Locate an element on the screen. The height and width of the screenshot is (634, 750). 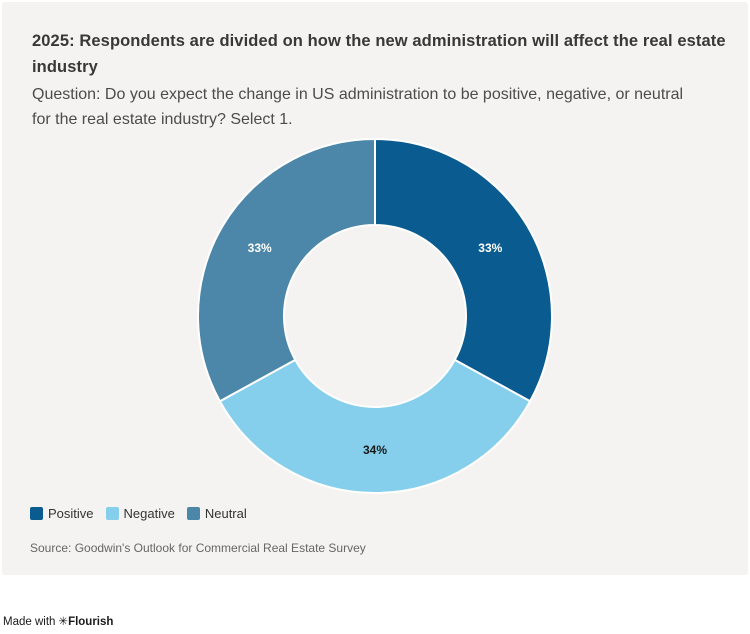
pie-segment-positive is located at coordinates (463, 270).